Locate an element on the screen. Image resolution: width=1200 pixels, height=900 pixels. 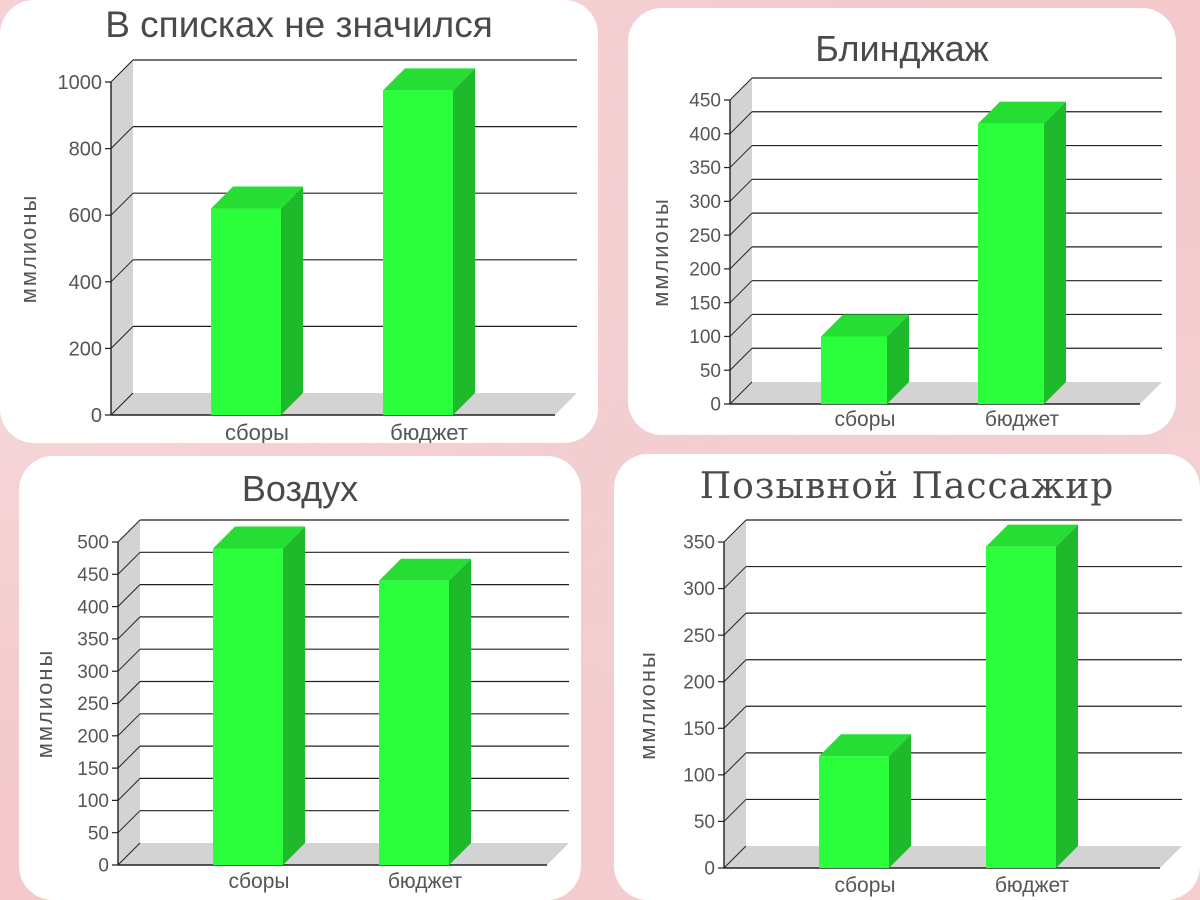
chart-title: Воздух is located at coordinates (300, 488).